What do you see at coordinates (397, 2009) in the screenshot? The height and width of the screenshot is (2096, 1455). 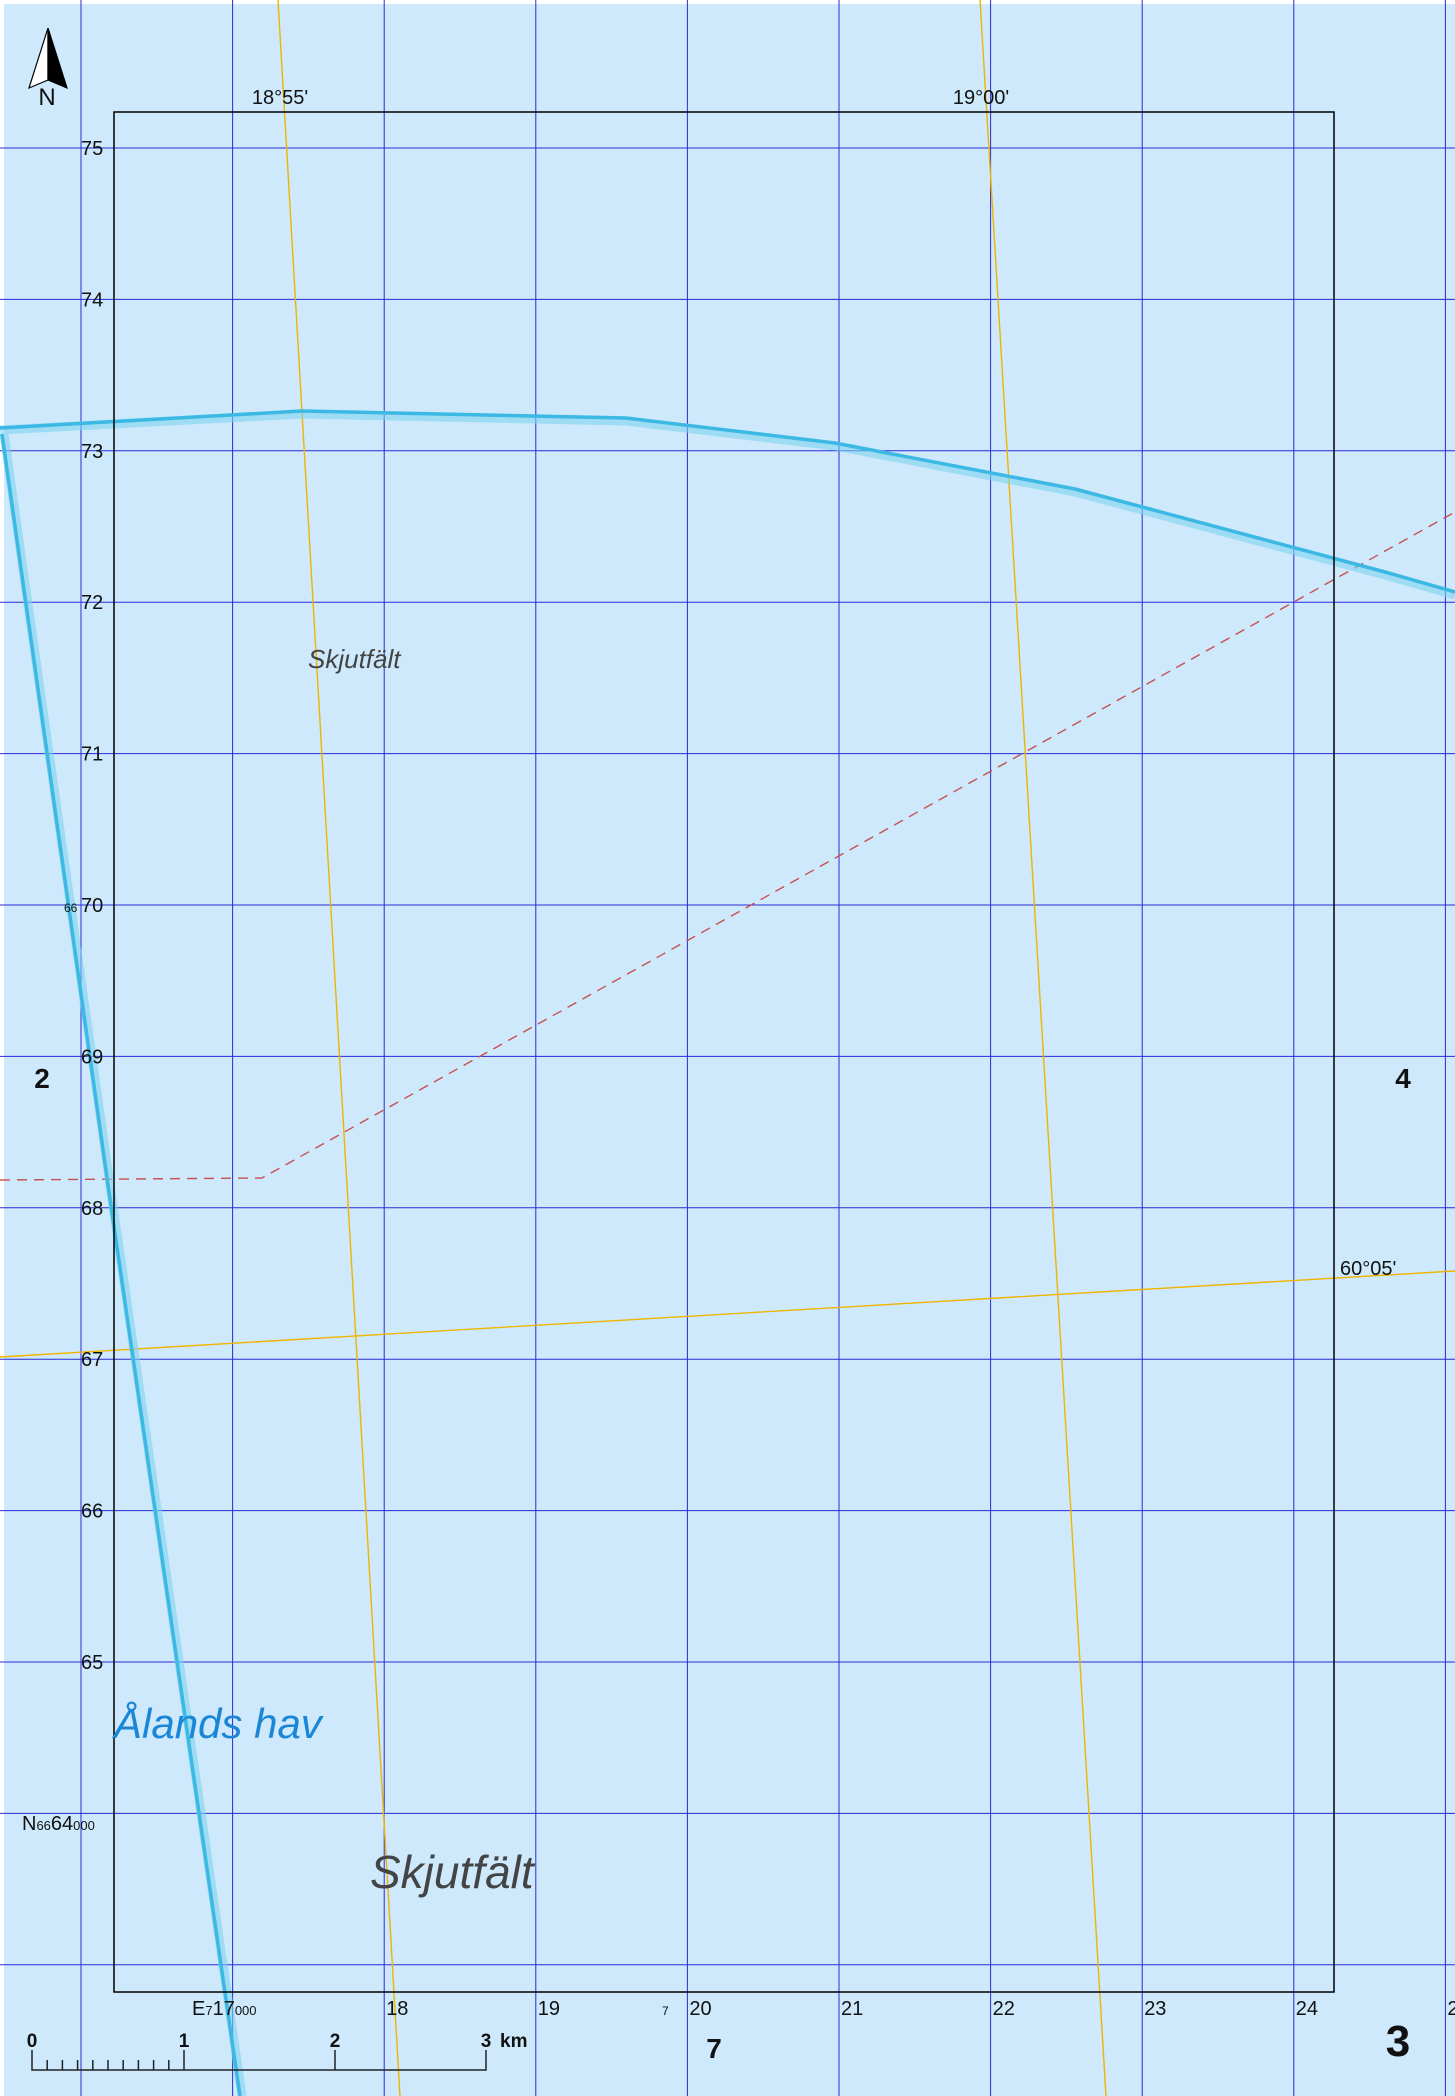 I see `grid-col-label: 18` at bounding box center [397, 2009].